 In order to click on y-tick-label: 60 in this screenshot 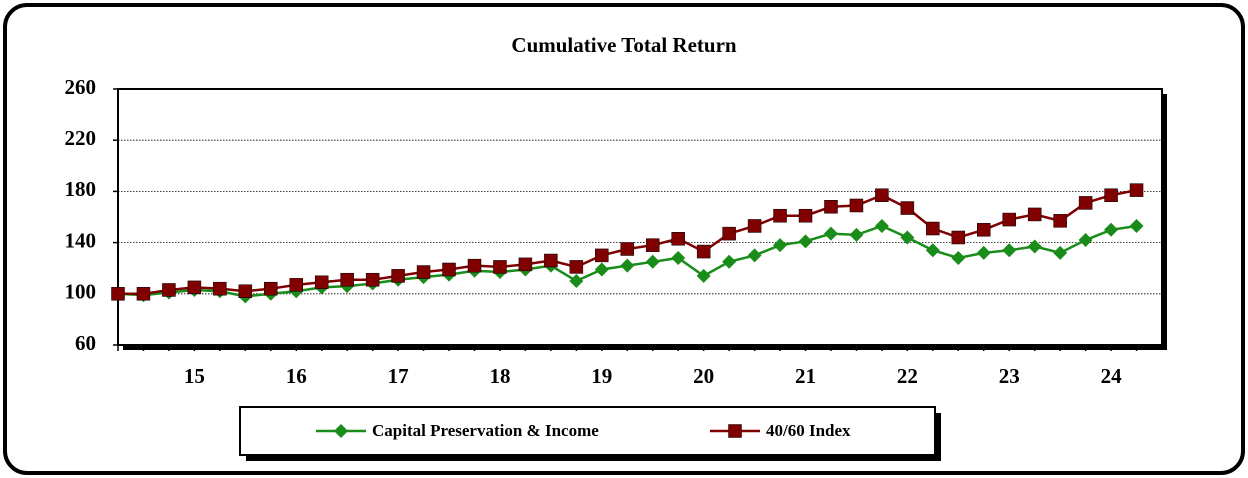, I will do `click(85, 343)`.